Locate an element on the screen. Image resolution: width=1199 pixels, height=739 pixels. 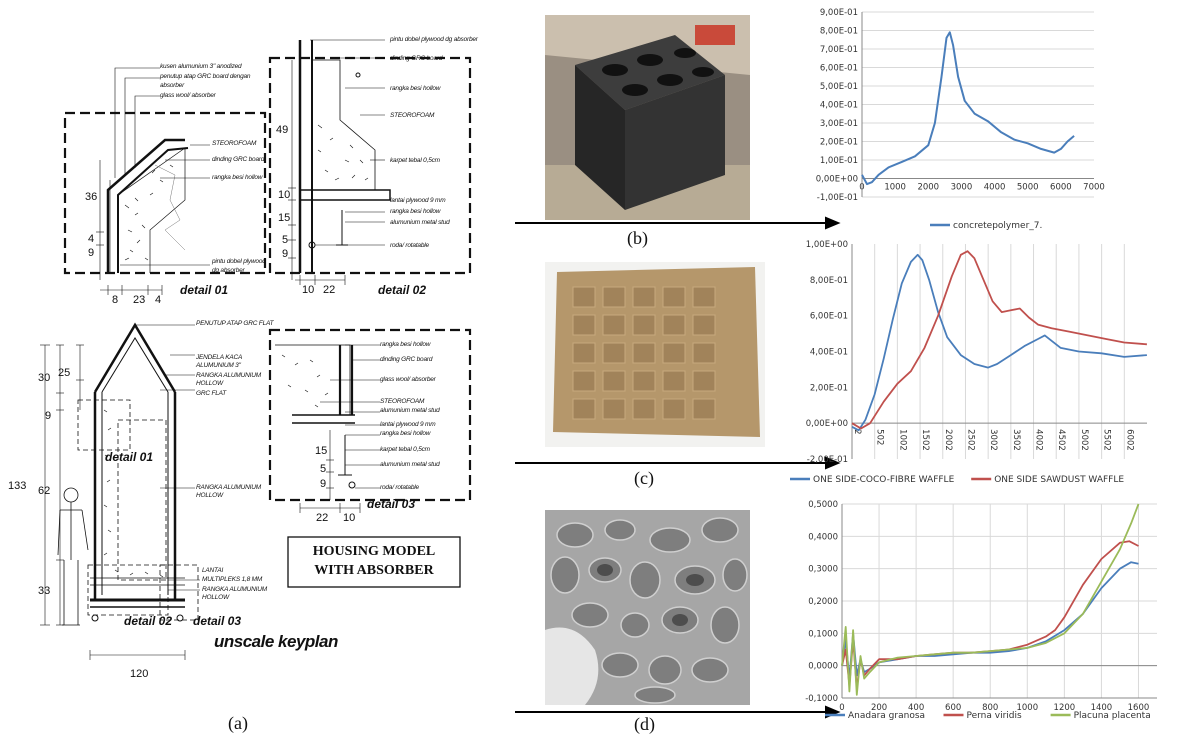
y-tick-label: -2,00E-01 is located at coordinates (827, 460).